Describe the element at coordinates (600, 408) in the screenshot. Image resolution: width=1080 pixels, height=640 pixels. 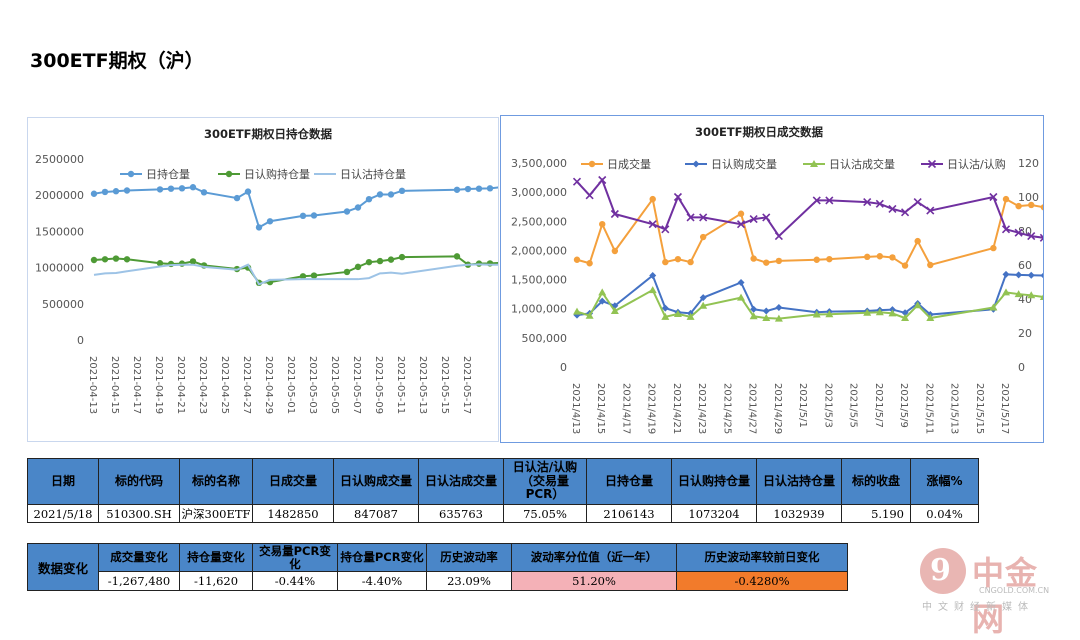
I see `x-tick-label: 2021/4/15` at that location.